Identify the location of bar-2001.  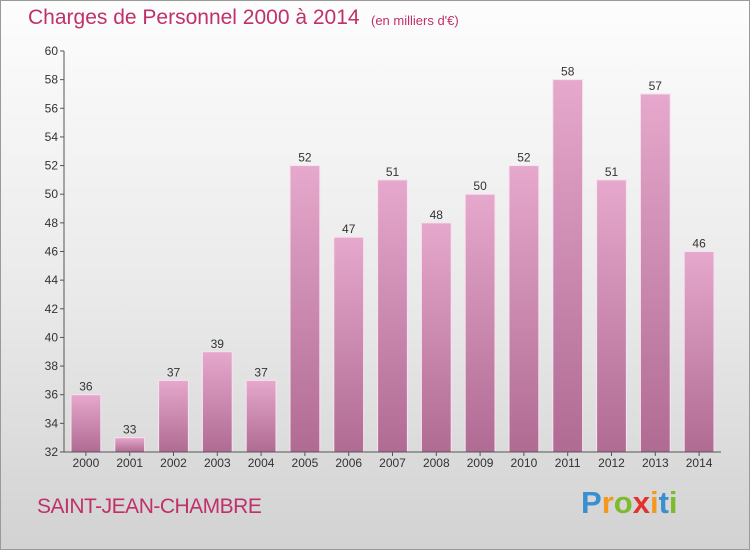
(130, 445).